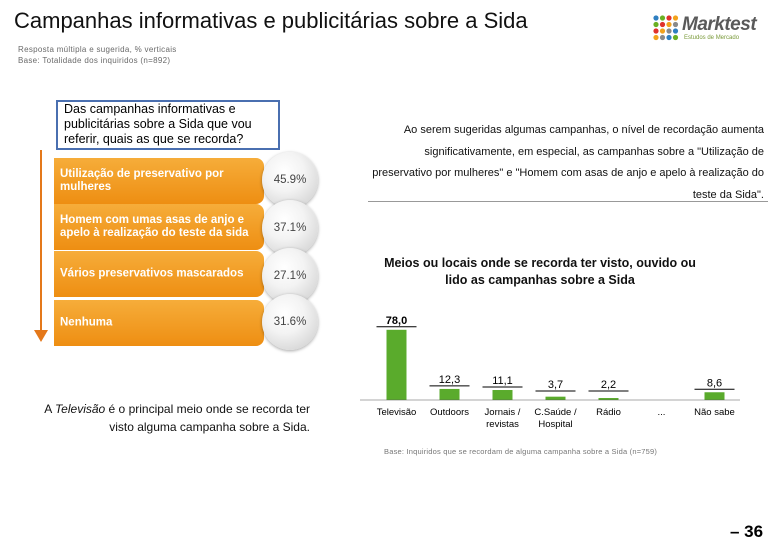  Describe the element at coordinates (555, 385) in the screenshot. I see `chart-value-label: 3,7` at that location.